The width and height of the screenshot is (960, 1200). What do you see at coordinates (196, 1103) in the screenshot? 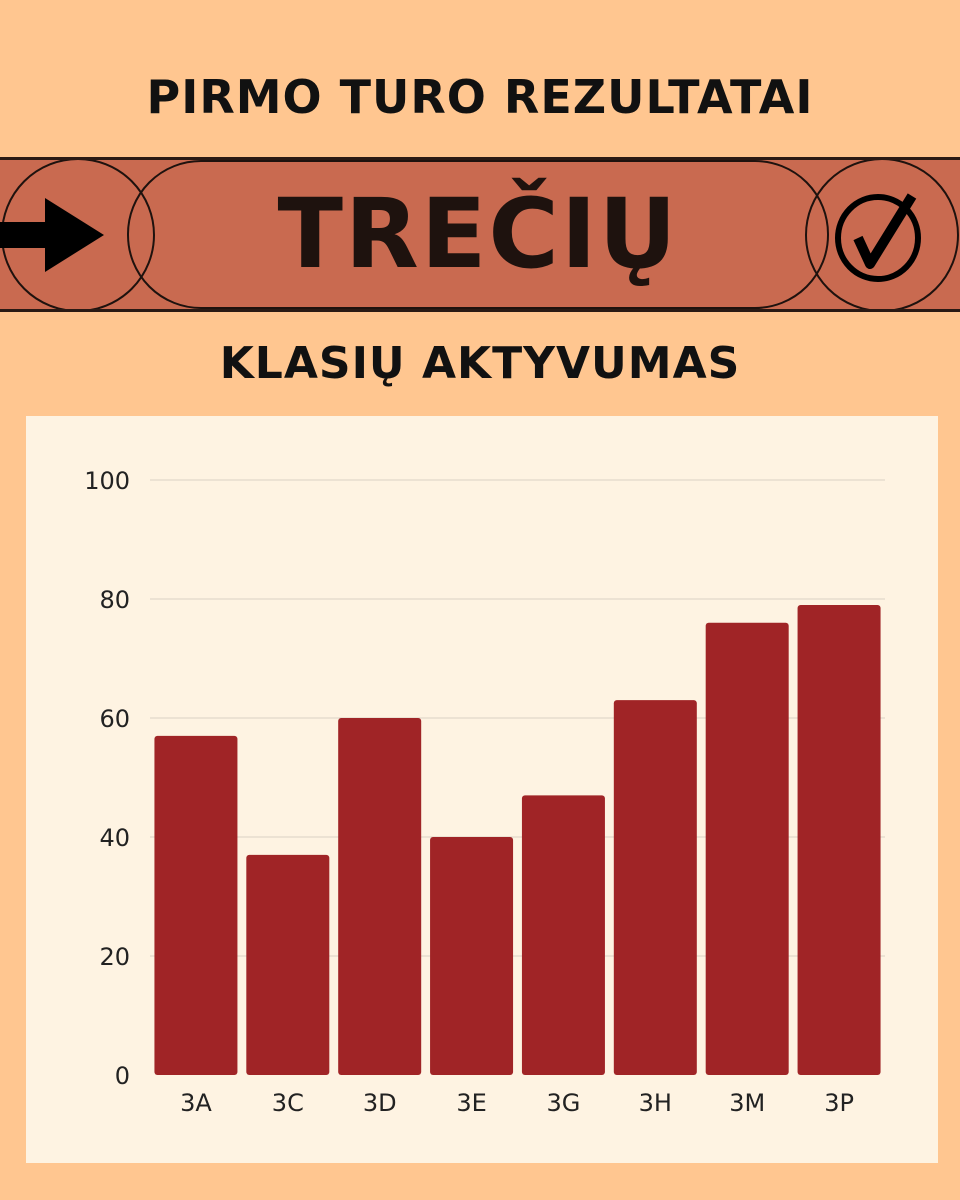
I see `x-tick-label: 3A` at bounding box center [196, 1103].